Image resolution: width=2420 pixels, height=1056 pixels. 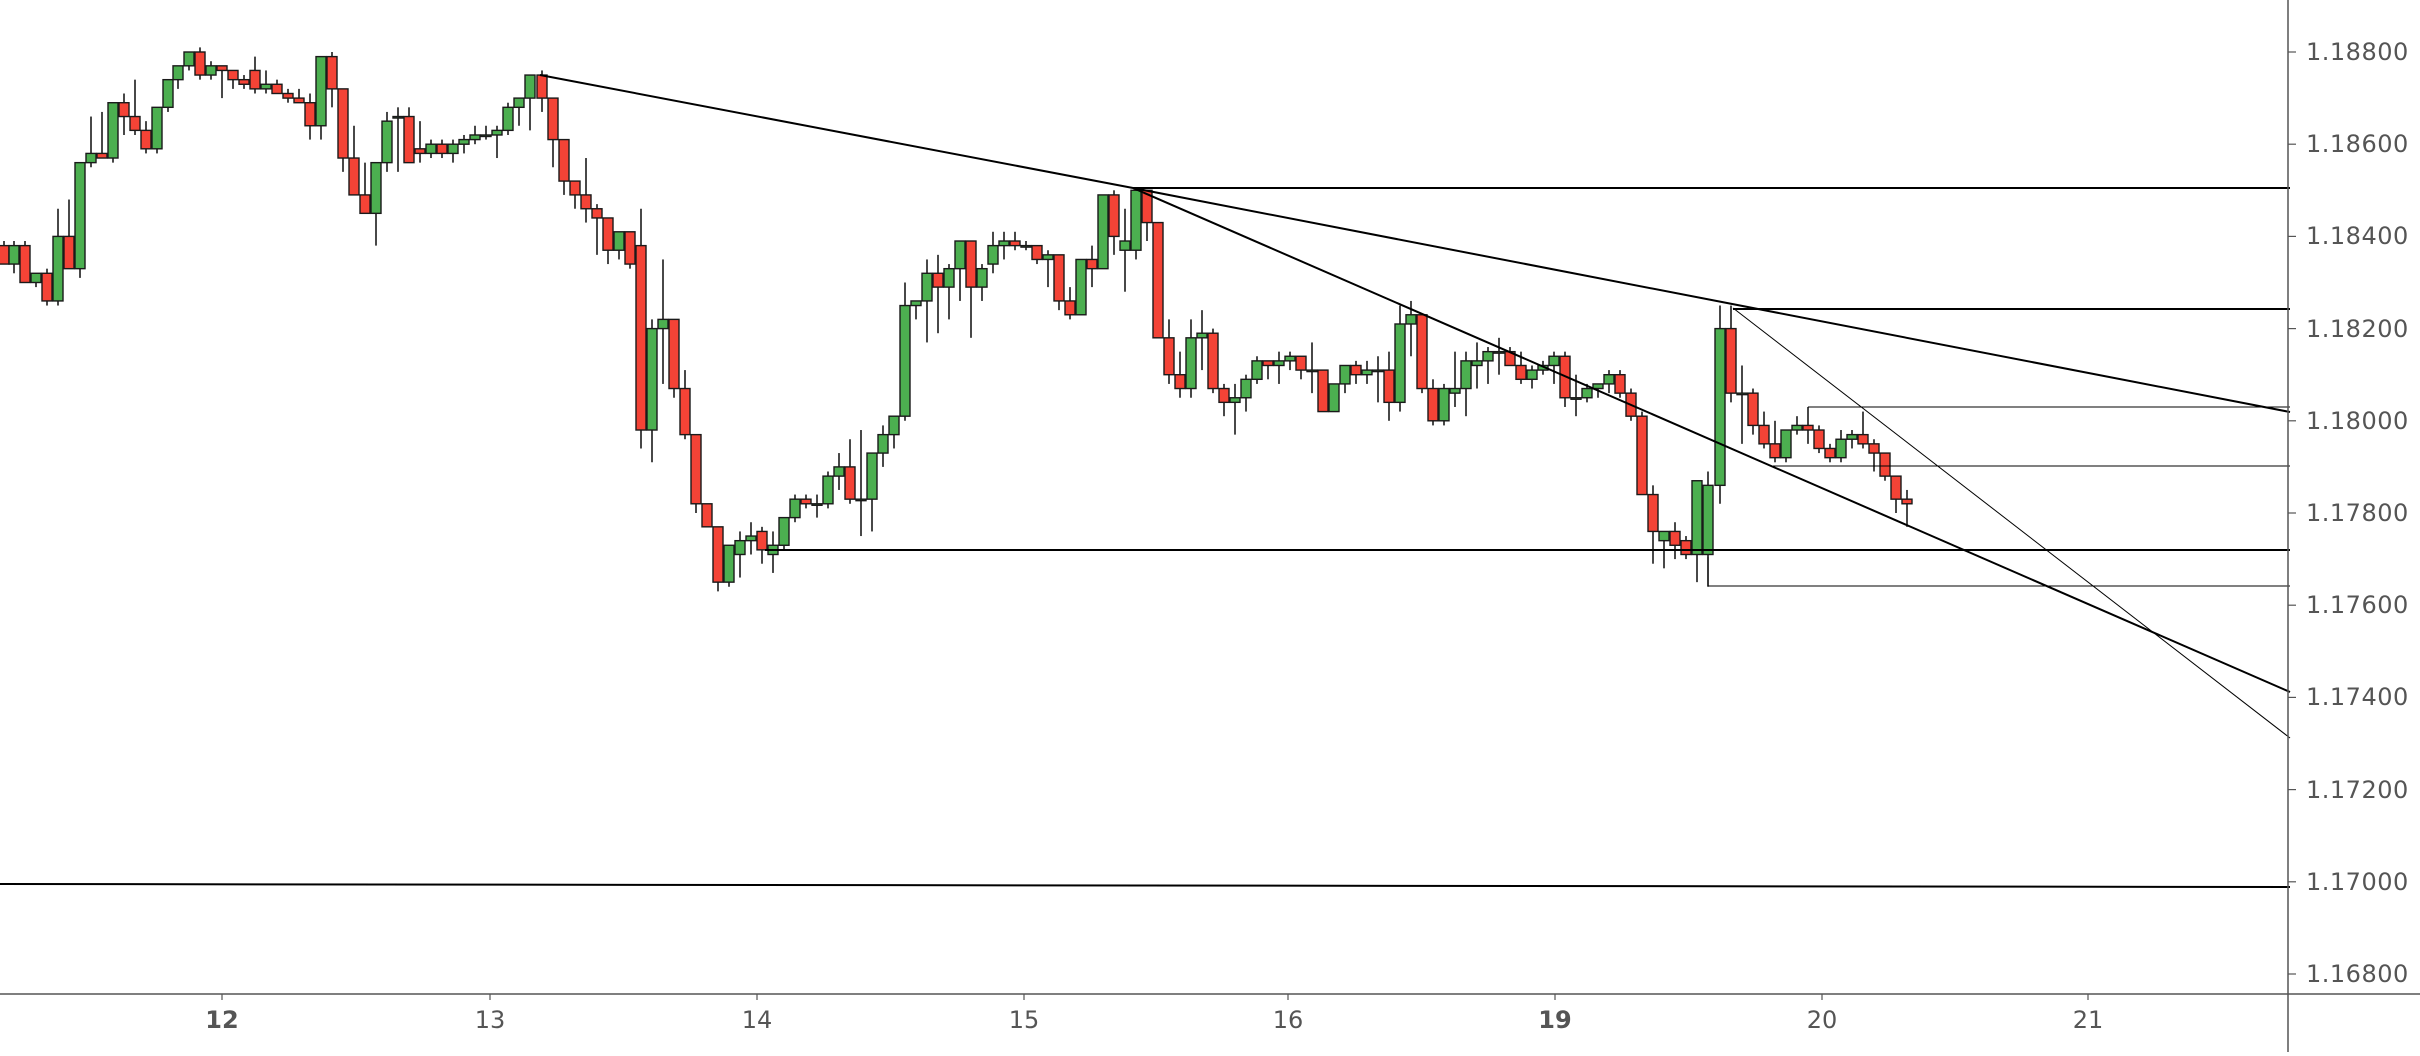 I want to click on price-tick-label: 1.18400, so click(x=2357, y=236).